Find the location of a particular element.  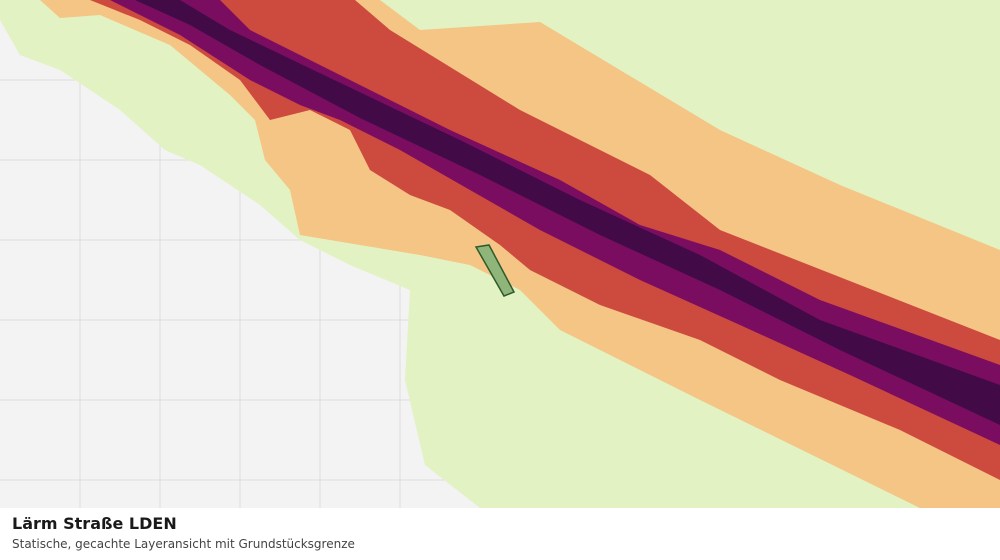

map-title: Lärm Straße LDEN is located at coordinates (94, 523).